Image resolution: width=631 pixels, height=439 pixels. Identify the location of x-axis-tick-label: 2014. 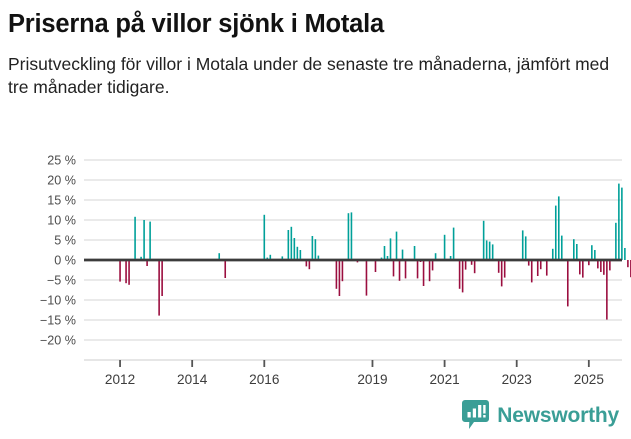
(192, 379).